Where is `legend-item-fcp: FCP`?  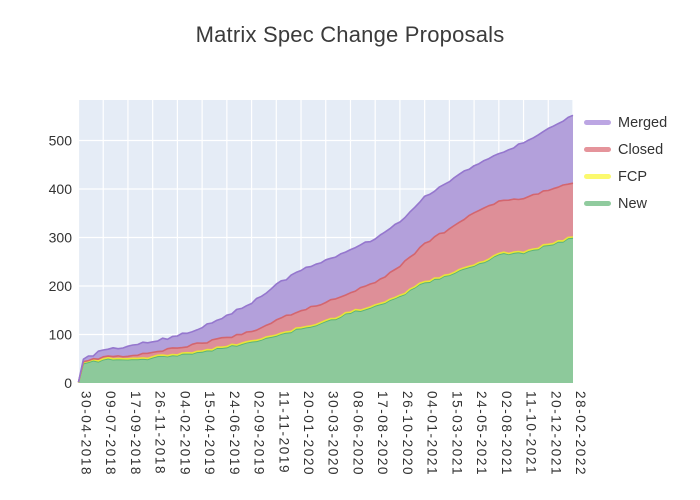
legend-item-fcp: FCP is located at coordinates (625, 176).